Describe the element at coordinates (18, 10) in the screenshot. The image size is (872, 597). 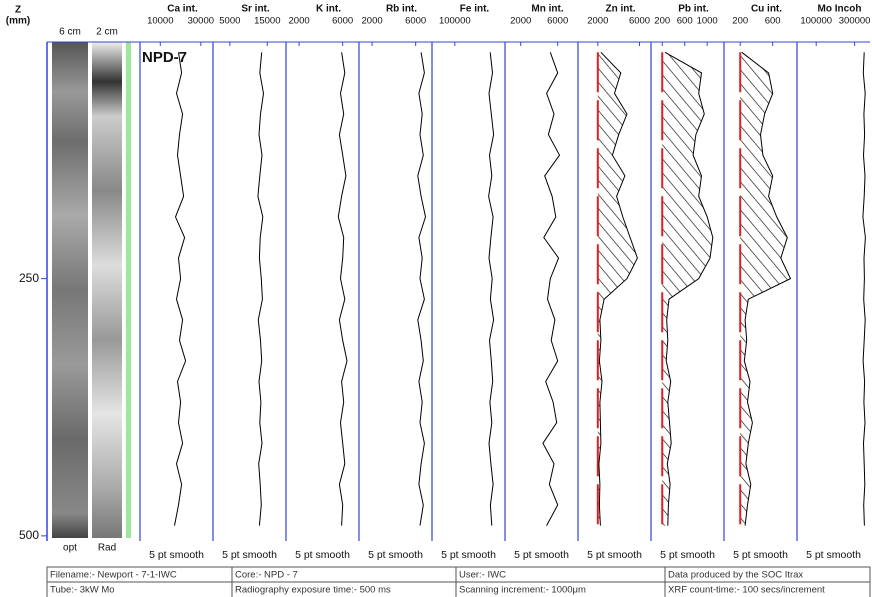
I see `depth-axis-label: Z` at that location.